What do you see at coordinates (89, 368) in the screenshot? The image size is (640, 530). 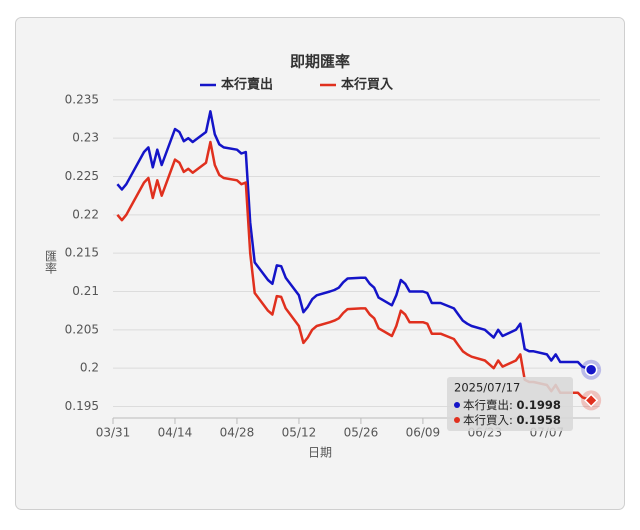 I see `y-tick-label: 0.2` at bounding box center [89, 368].